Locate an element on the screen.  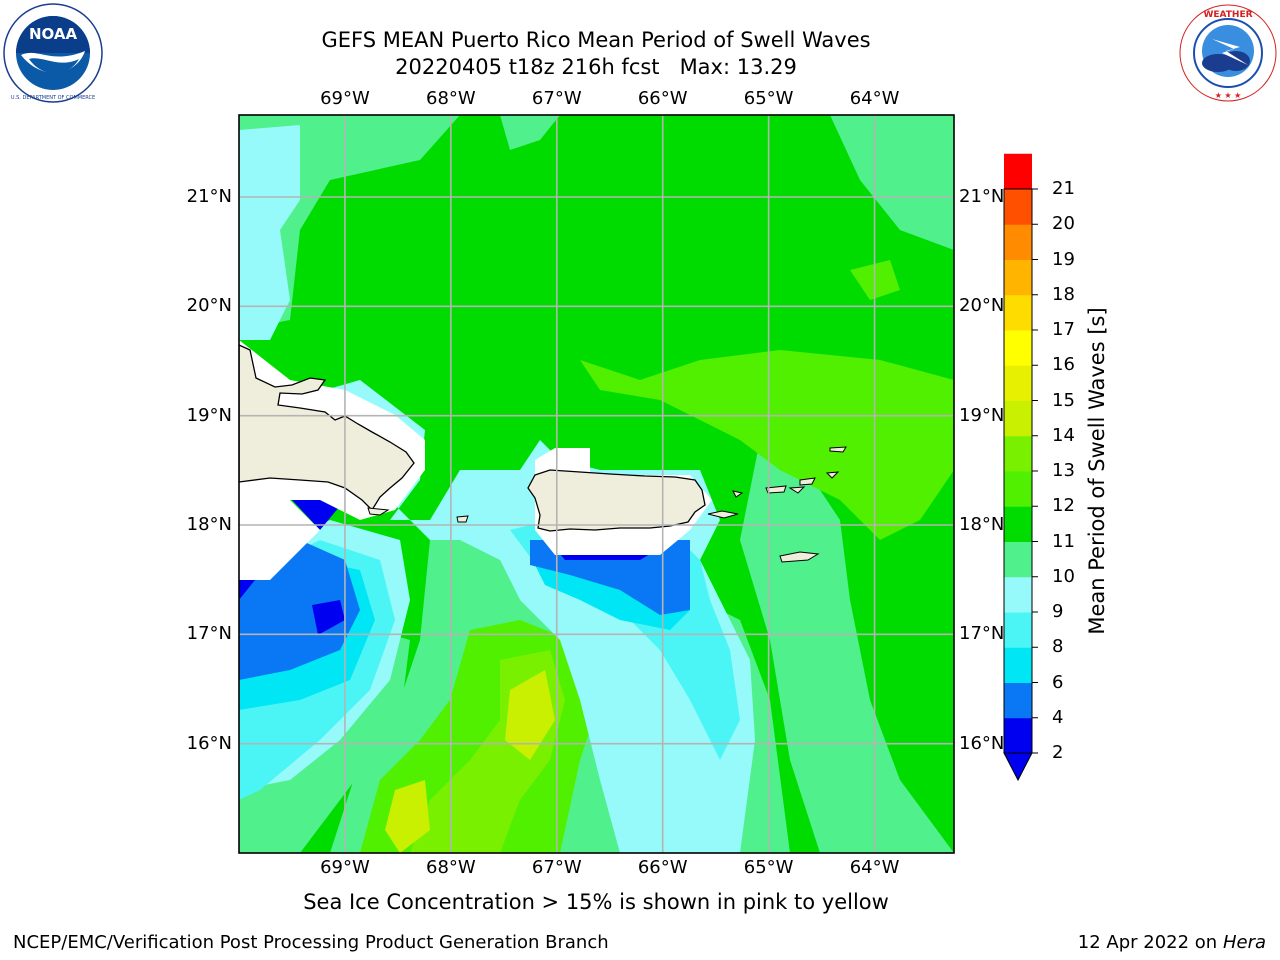
colorbar-tick-label: 2 is located at coordinates (1058, 752).